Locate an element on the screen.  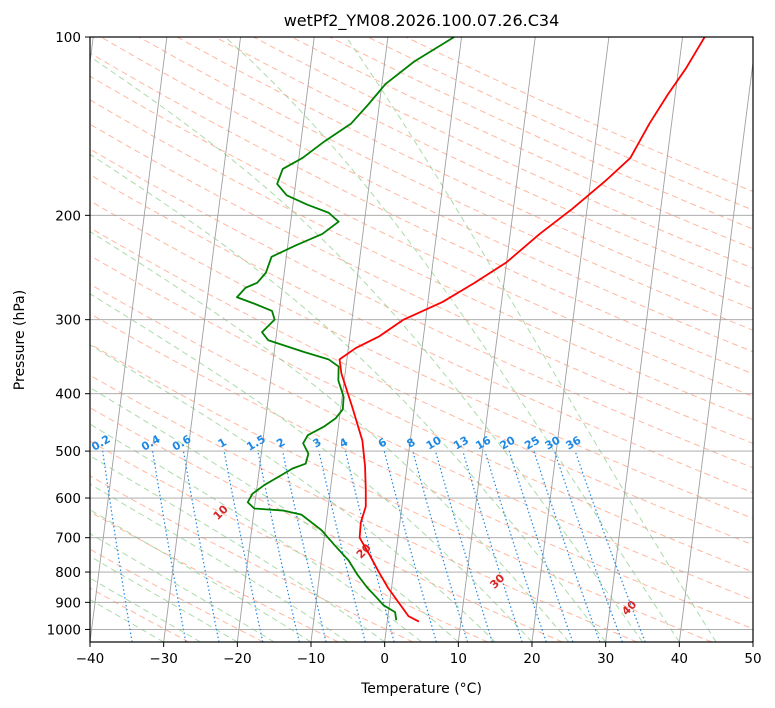
mixing-ratio-label: 8 is located at coordinates (410, 443).